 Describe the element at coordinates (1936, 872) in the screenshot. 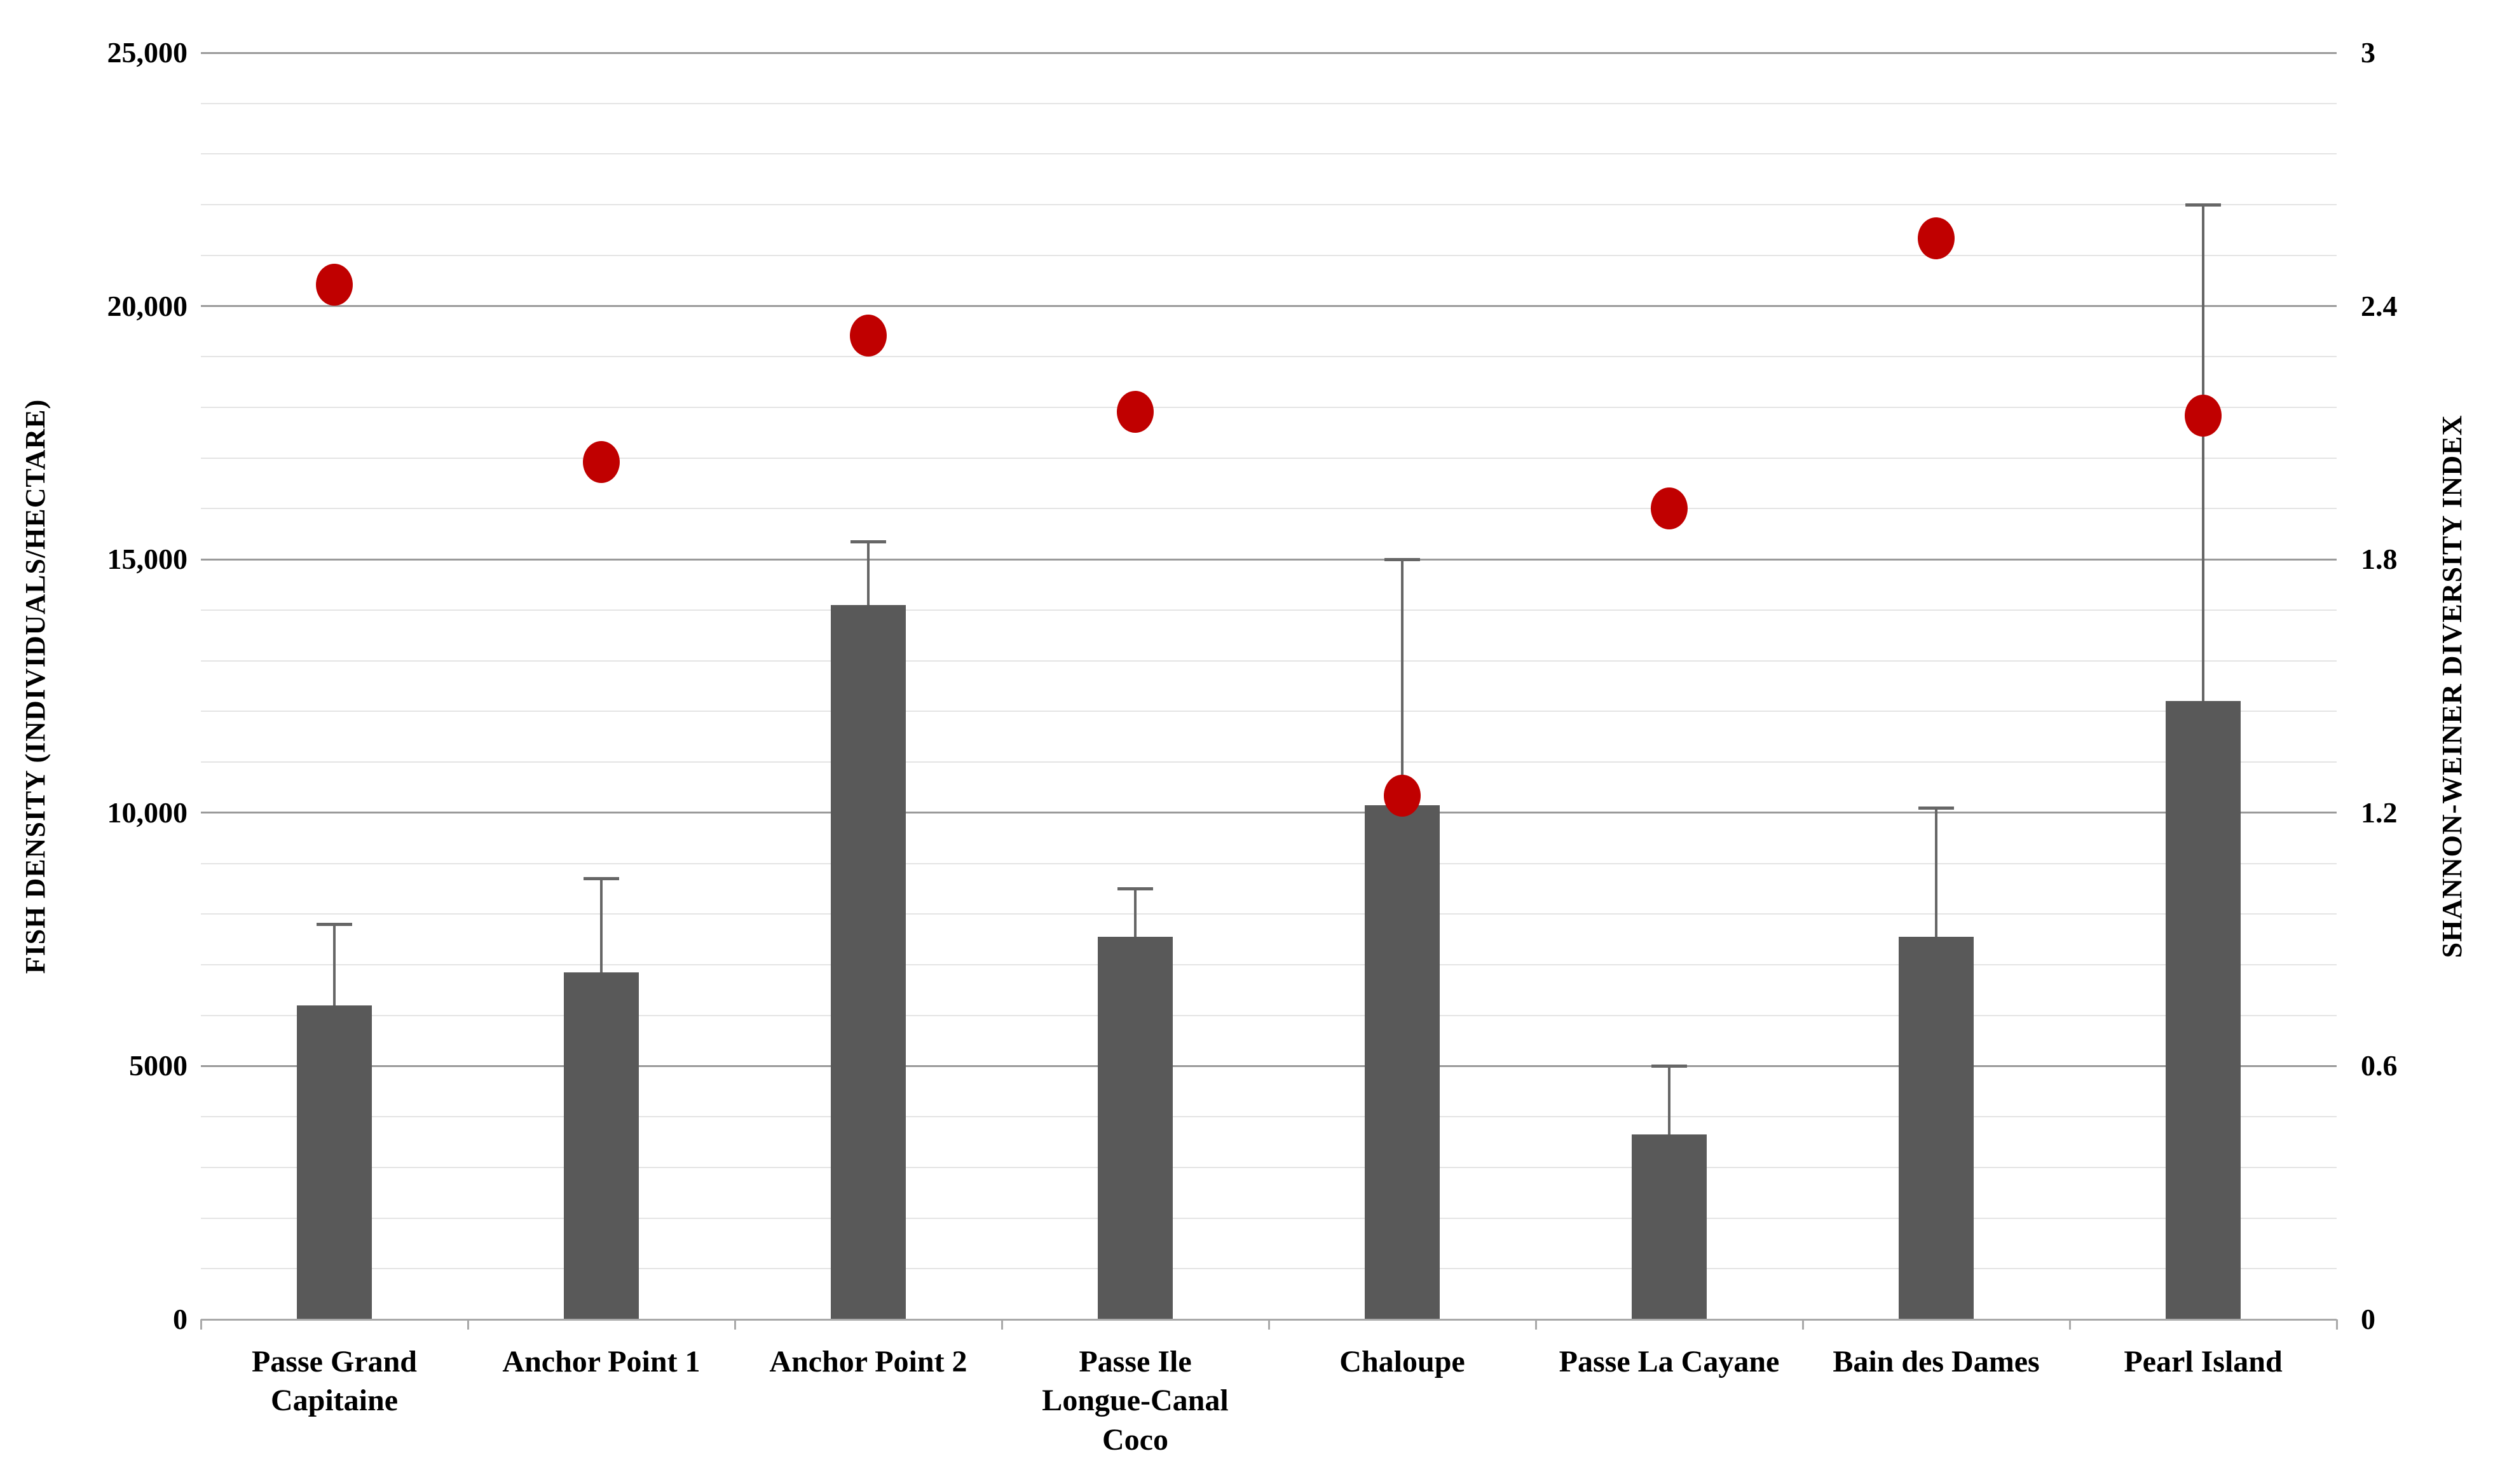

I see `error-bar-bain-des-dames` at that location.